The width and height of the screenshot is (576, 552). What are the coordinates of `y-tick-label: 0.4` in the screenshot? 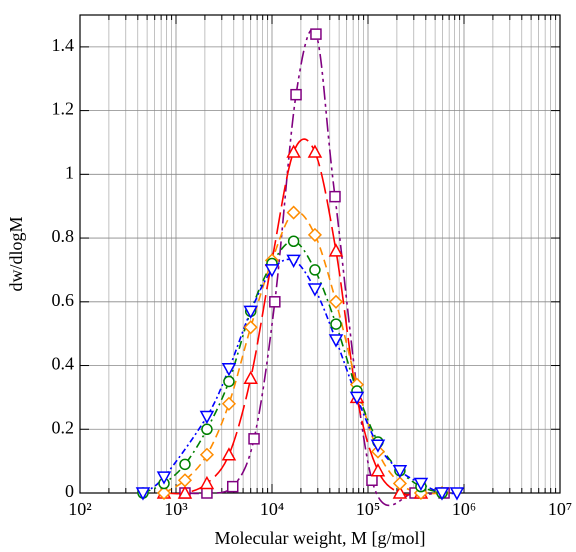 It's located at (63, 364).